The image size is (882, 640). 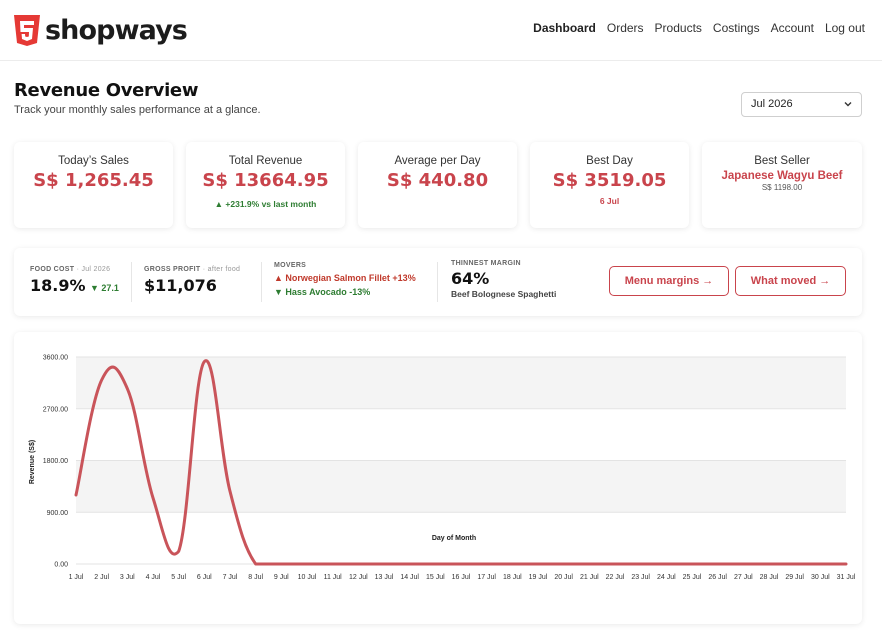 I want to click on x-tick-label: 26 Jul, so click(x=717, y=577).